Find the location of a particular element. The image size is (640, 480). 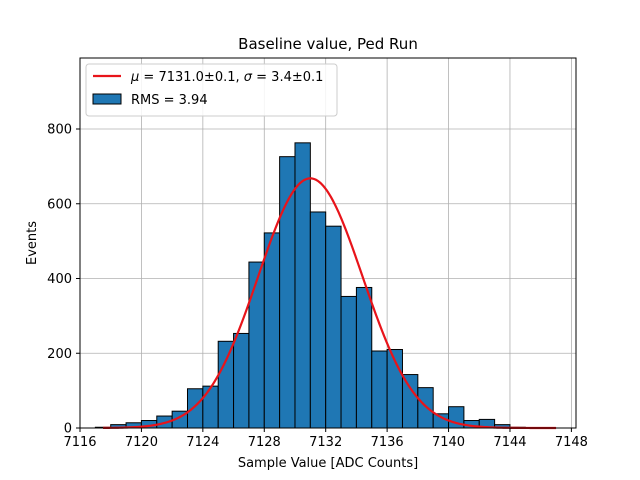

y-tick-label: 200 is located at coordinates (59, 354).